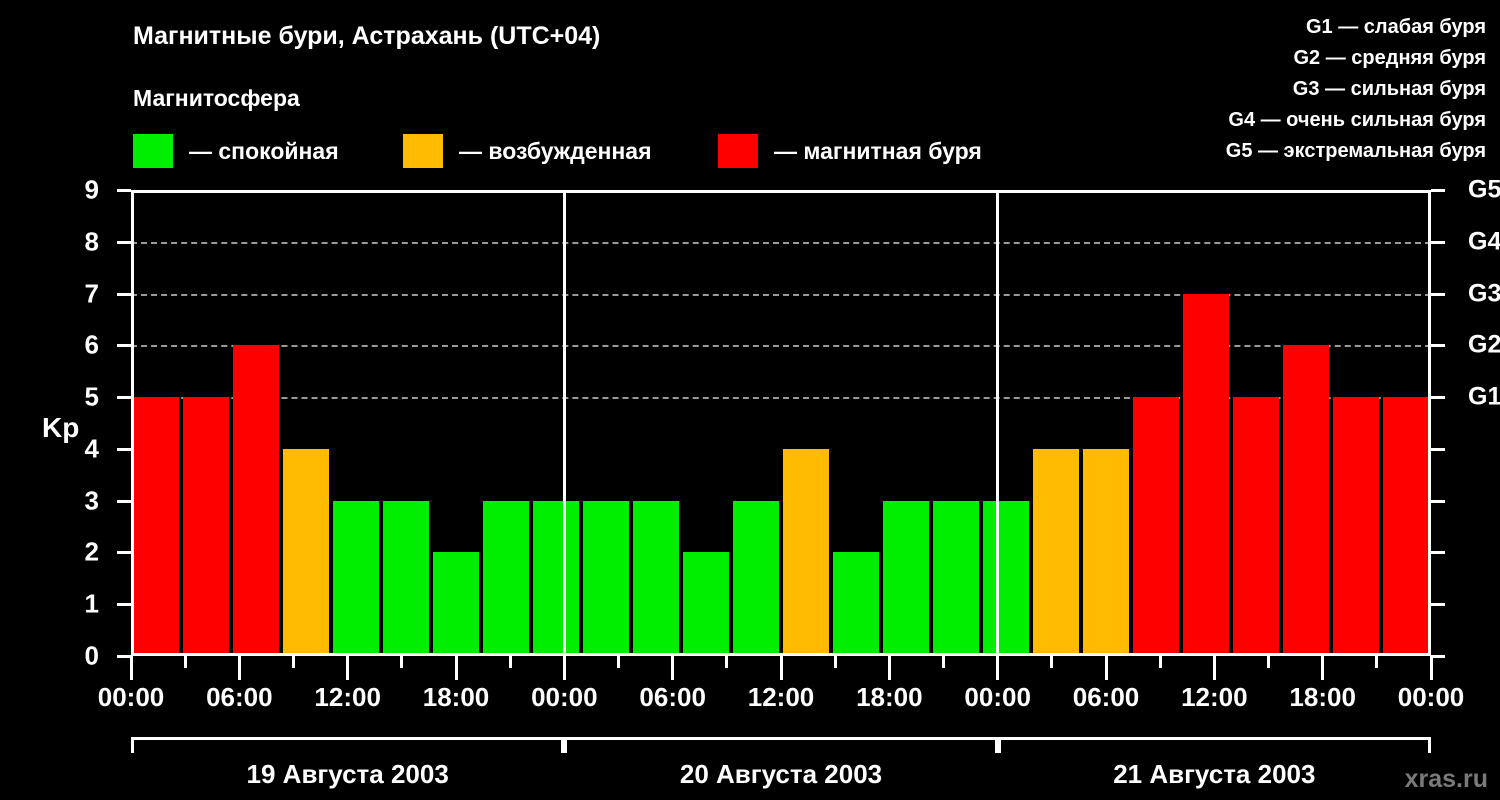  I want to click on x-tick-label: 18:00, so click(889, 697).